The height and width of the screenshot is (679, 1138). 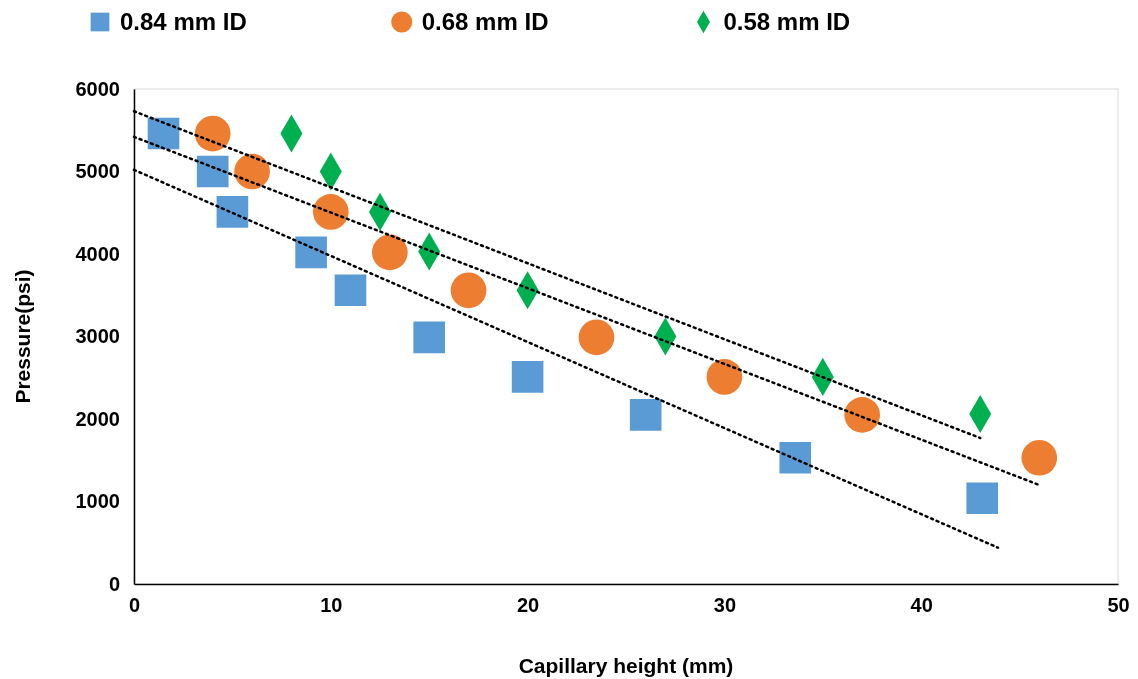 I want to click on x-tick-label: 40, so click(x=921, y=605).